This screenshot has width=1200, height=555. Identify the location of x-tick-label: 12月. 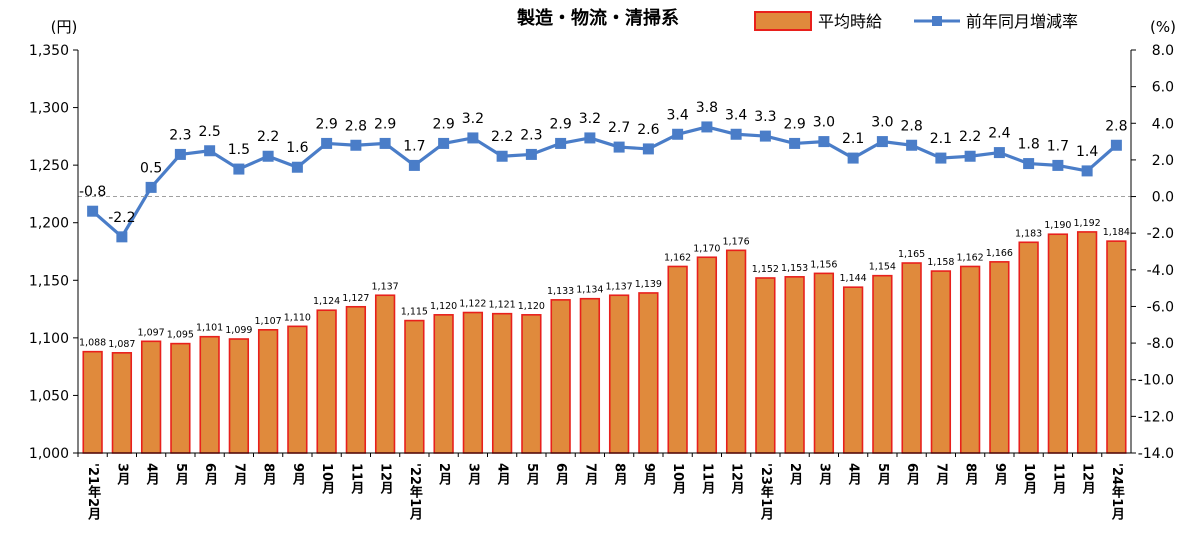
(1088, 479).